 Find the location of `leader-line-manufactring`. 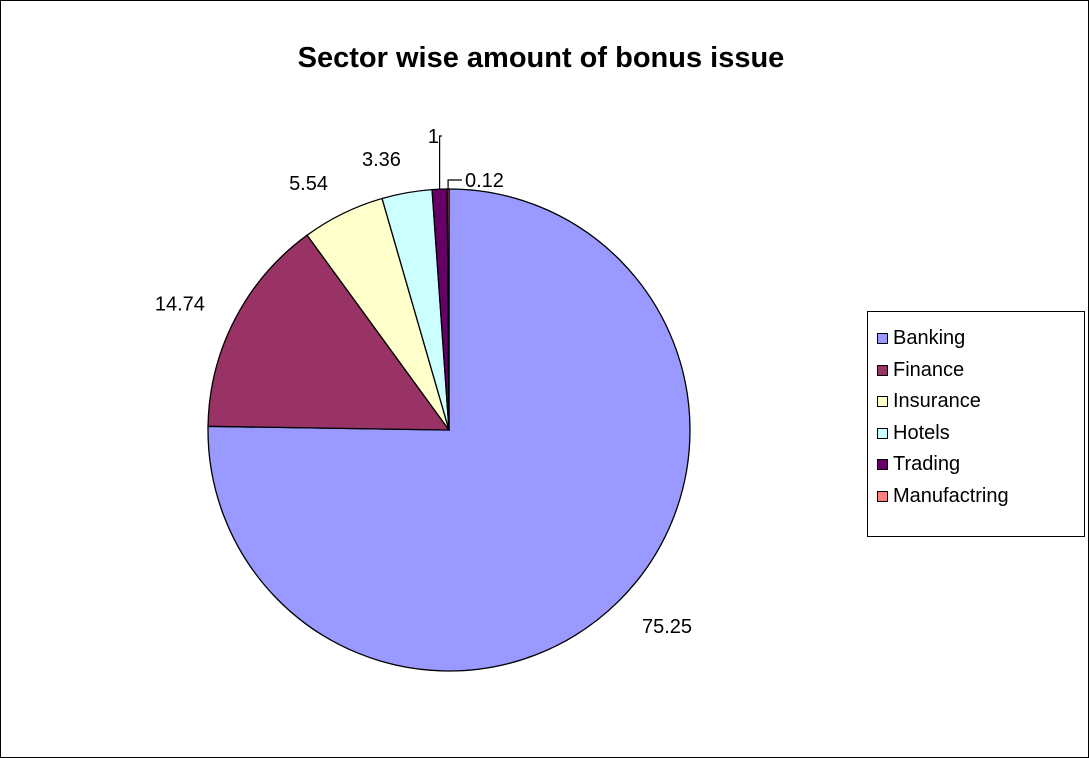

leader-line-manufactring is located at coordinates (454, 184).